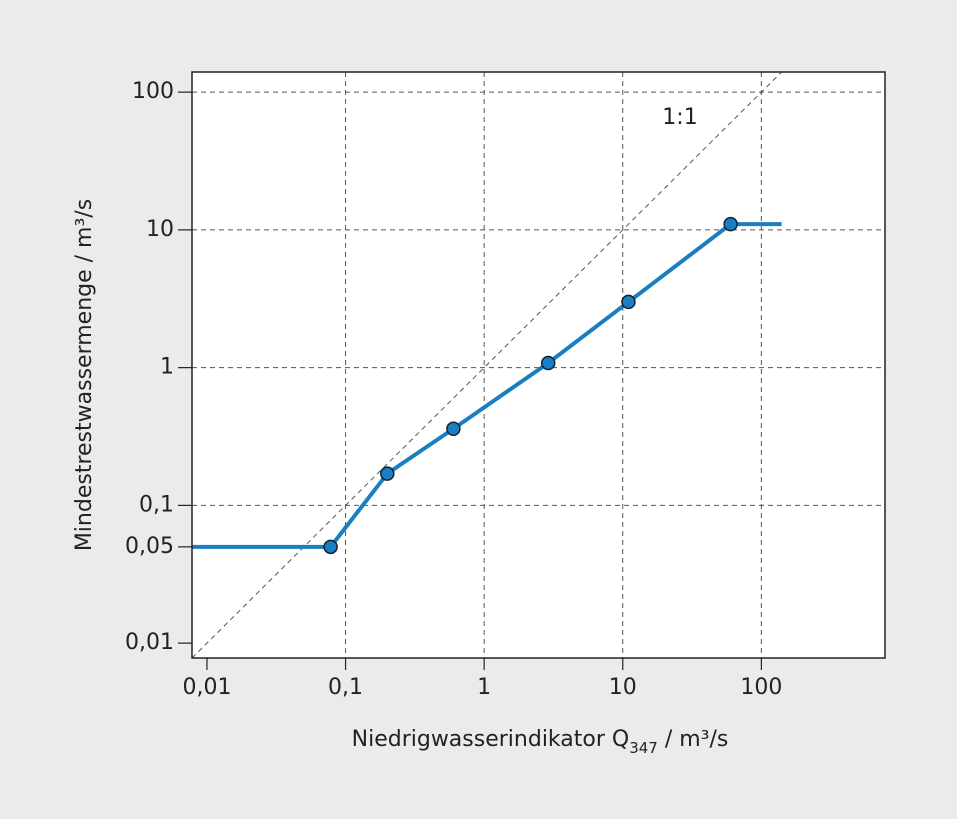  Describe the element at coordinates (679, 117) in the screenshot. I see `annotation: 1:1` at that location.